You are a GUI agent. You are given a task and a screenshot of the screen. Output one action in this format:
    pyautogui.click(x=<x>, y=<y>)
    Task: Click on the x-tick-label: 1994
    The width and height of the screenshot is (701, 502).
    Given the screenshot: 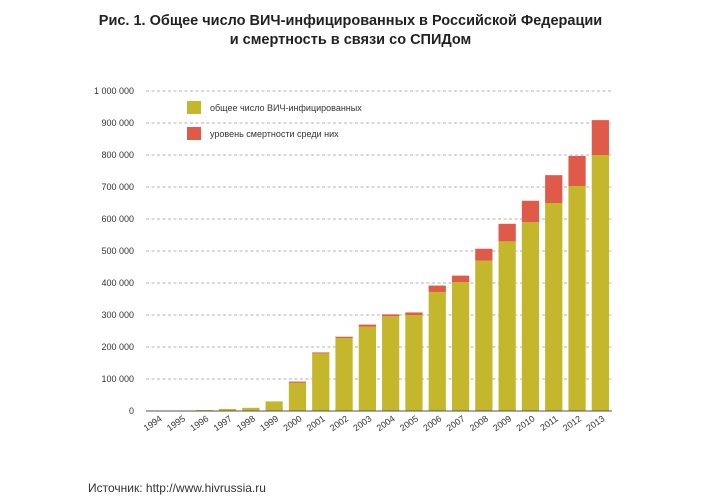 What is the action you would take?
    pyautogui.click(x=153, y=423)
    